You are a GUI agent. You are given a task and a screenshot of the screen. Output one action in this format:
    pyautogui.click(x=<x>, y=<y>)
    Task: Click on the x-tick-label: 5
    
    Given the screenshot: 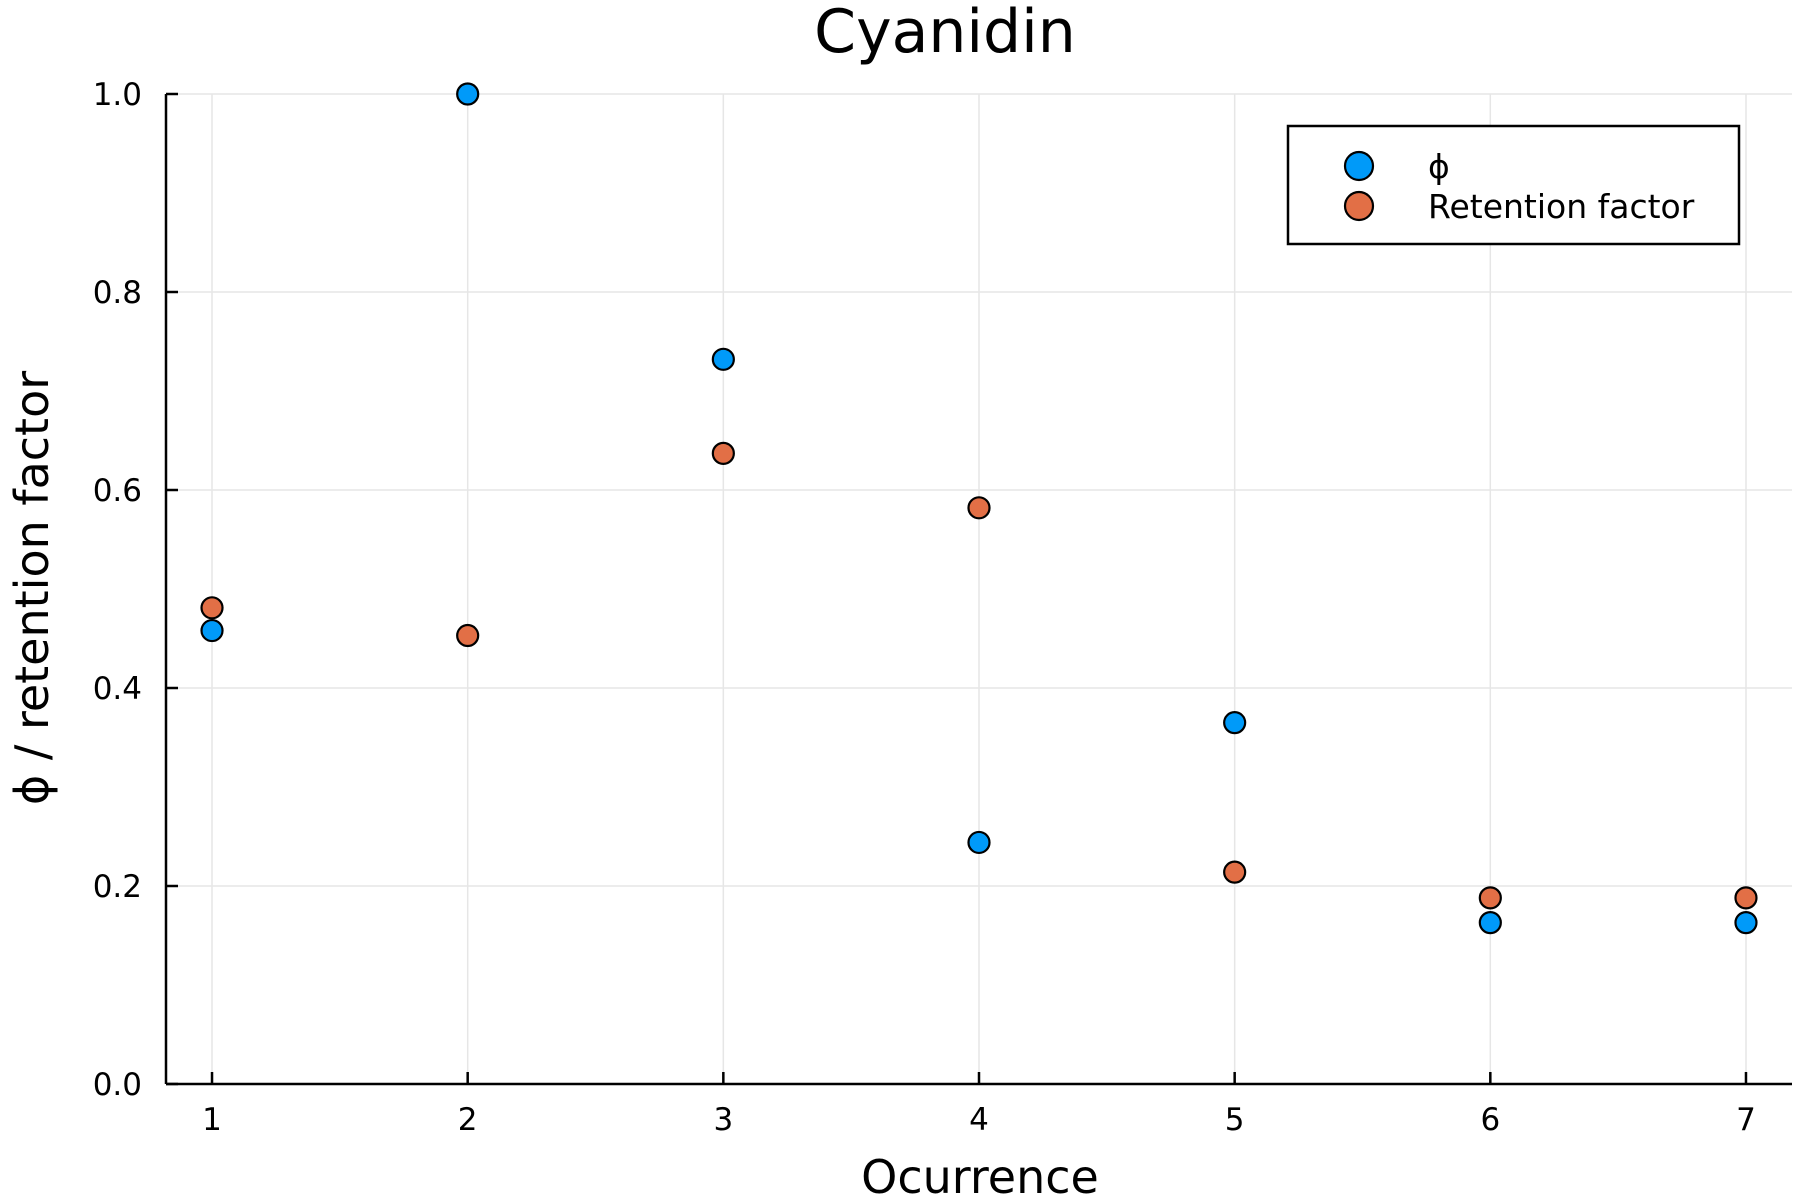 What is the action you would take?
    pyautogui.click(x=1235, y=1120)
    